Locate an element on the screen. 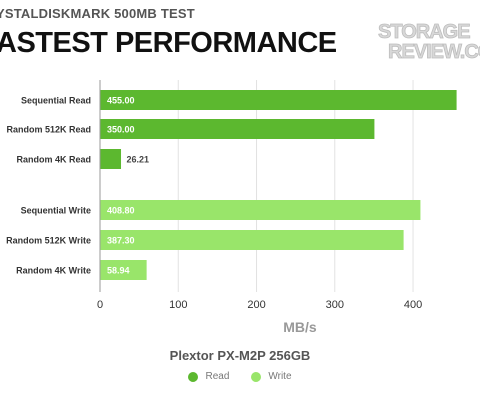 This screenshot has height=400, width=480. logo-text-bottom: REVIEW.CO is located at coordinates (434, 52).